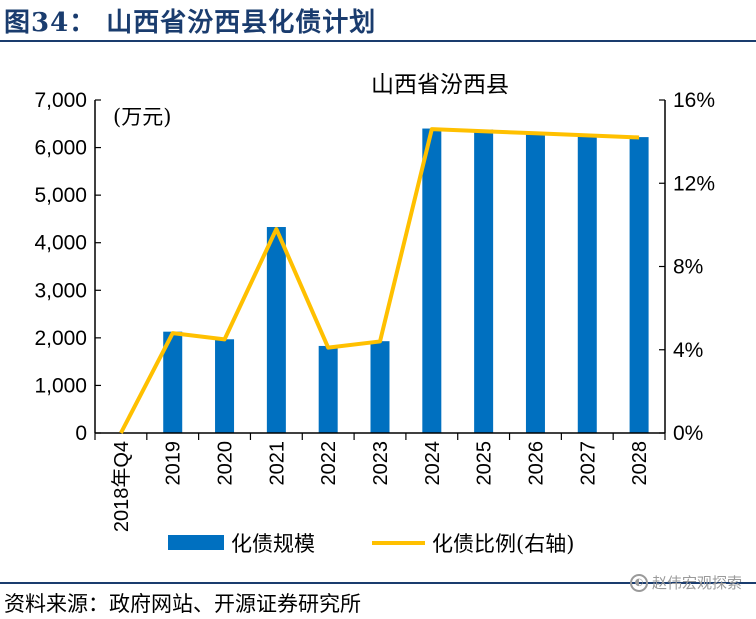 The image size is (756, 619). What do you see at coordinates (277, 463) in the screenshot?
I see `x-tick-label: 2021` at bounding box center [277, 463].